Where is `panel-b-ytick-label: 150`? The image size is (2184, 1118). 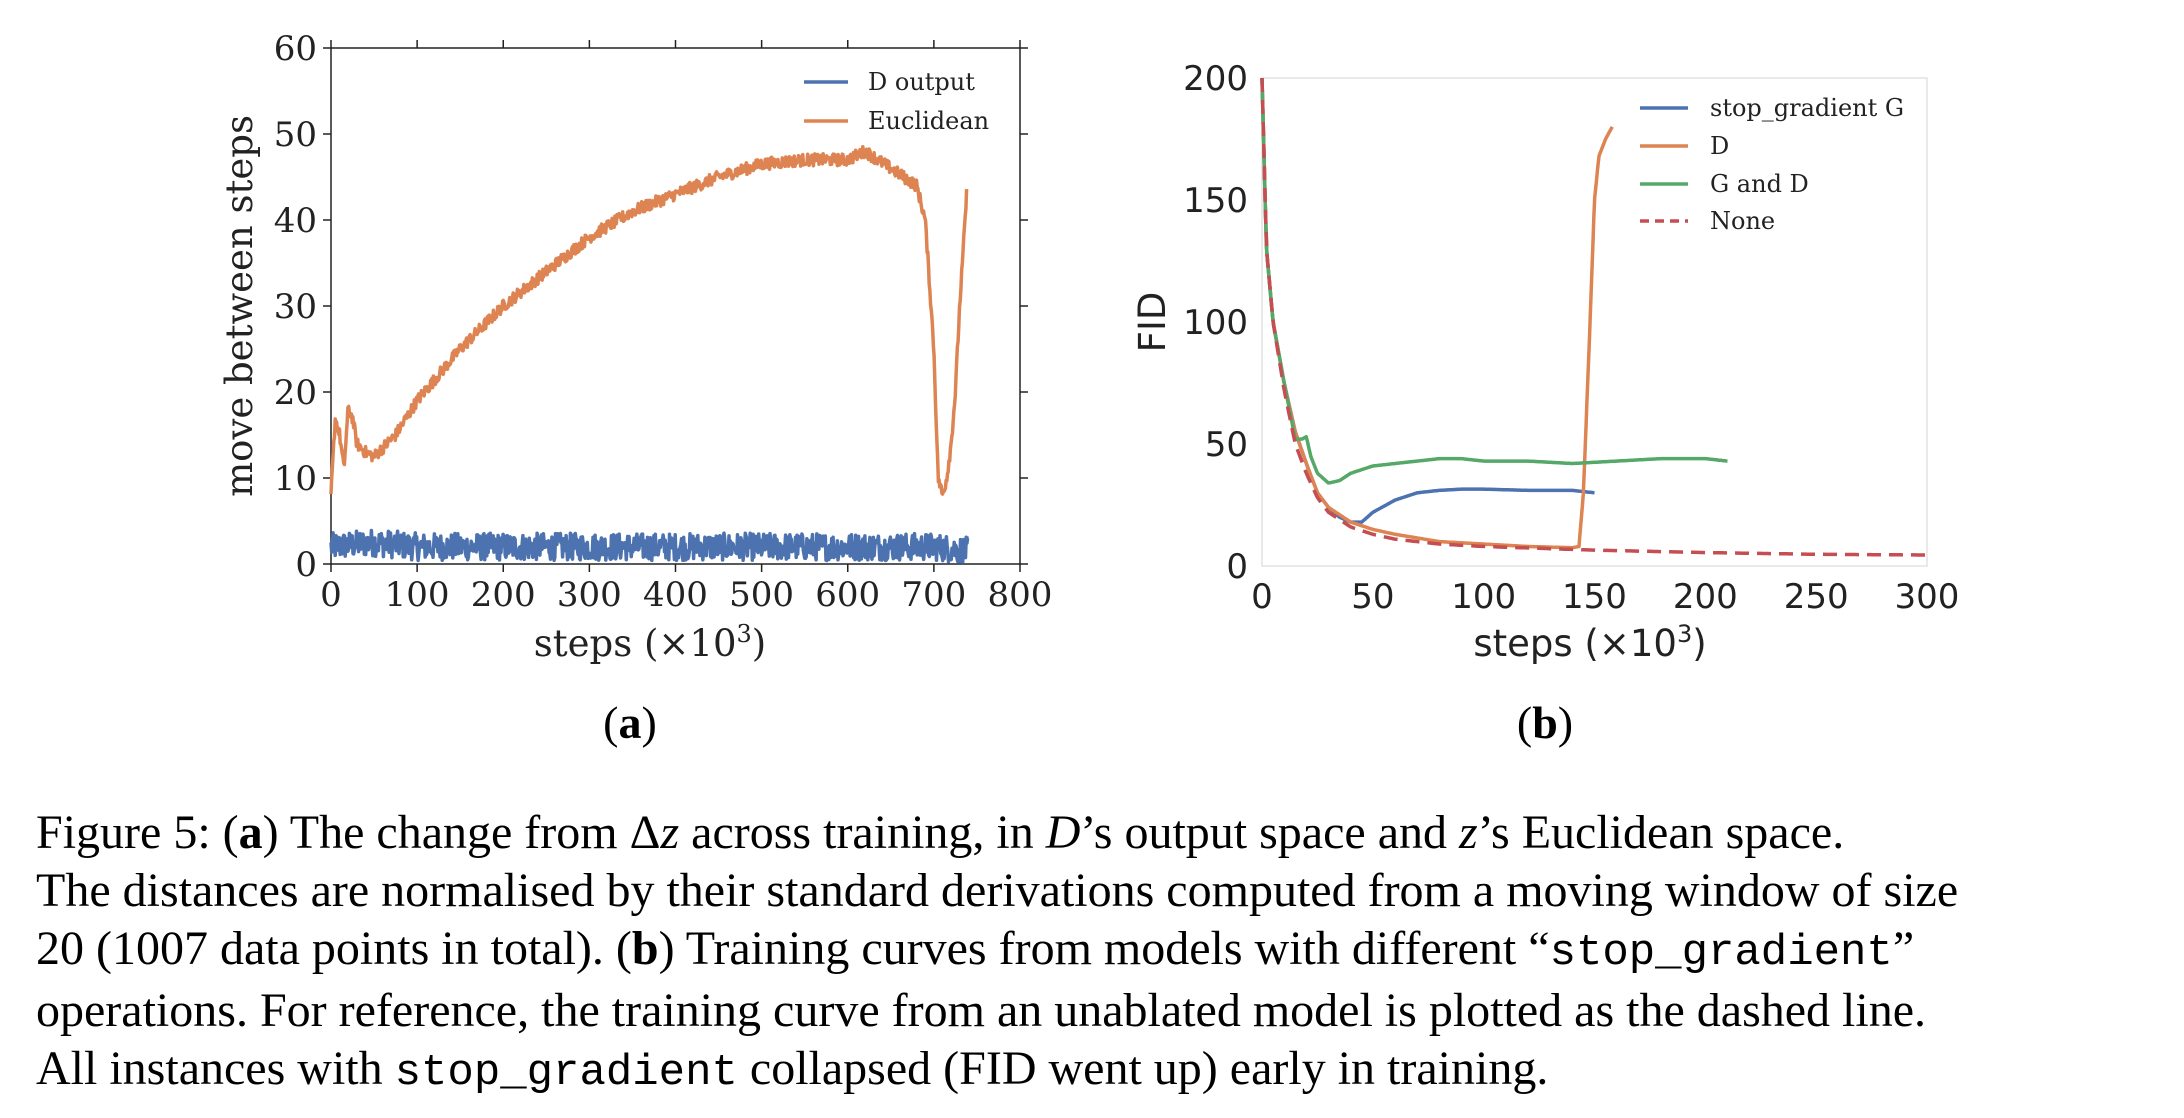 panel-b-ytick-label: 150 is located at coordinates (1215, 201).